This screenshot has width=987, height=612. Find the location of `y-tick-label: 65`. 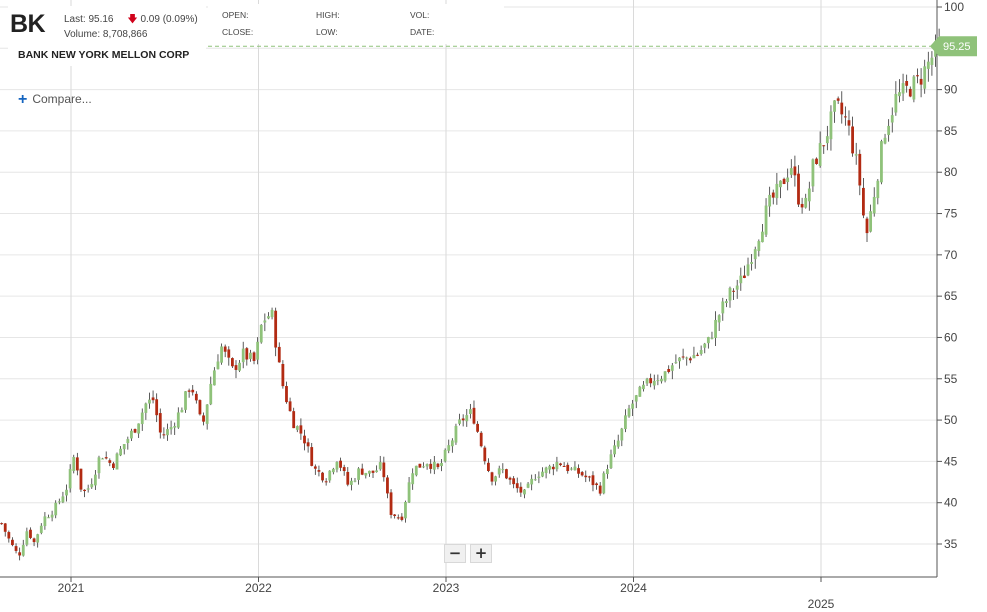

y-tick-label: 65 is located at coordinates (951, 296).